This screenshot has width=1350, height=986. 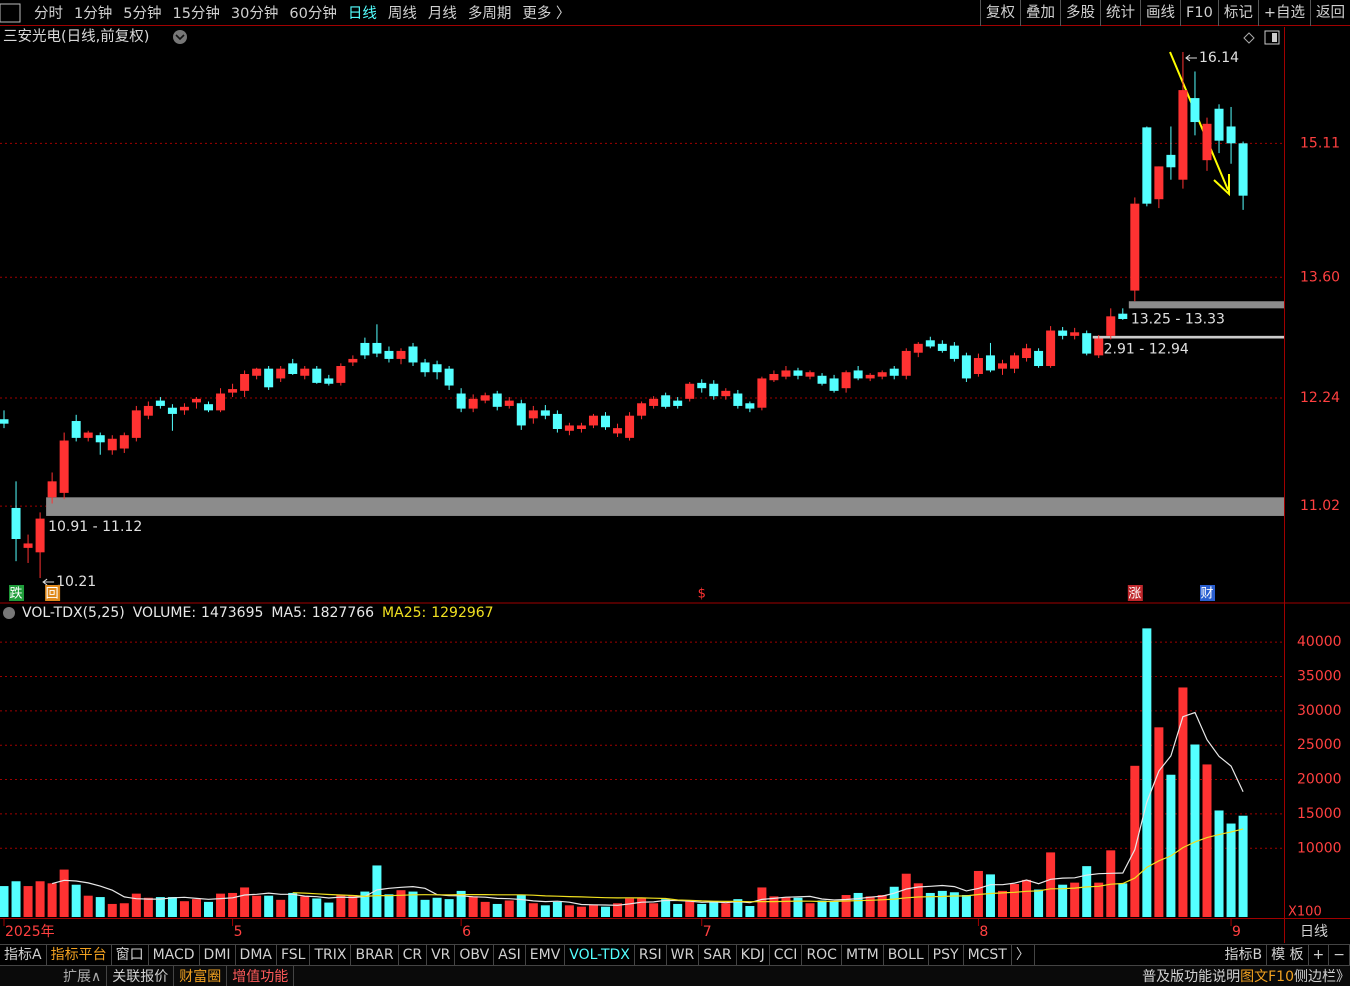 I want to click on y2-tick-label: 10000, so click(x=1319, y=848).